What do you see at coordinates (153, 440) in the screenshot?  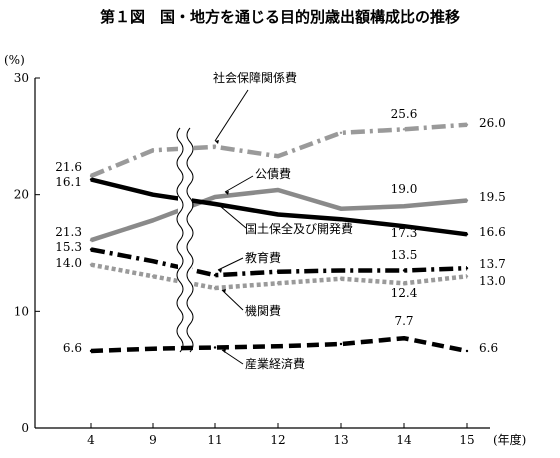 I see `x-tick-label: 9` at bounding box center [153, 440].